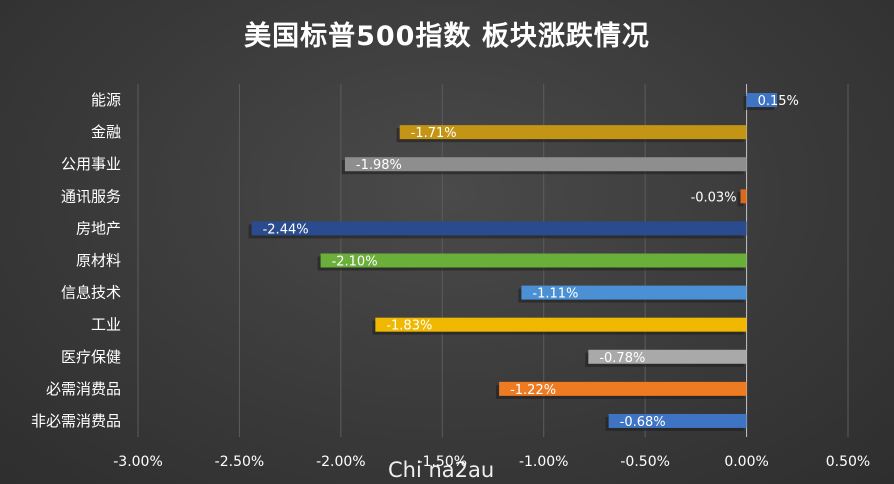  I want to click on chart-title: 美国标普500指数 板块涨跌情况, so click(447, 36).